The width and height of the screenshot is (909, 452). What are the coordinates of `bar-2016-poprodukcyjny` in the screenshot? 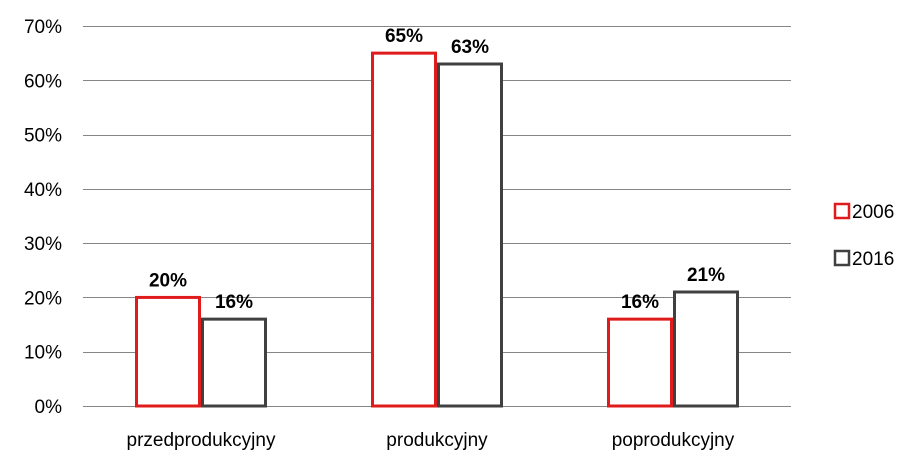 It's located at (706, 349).